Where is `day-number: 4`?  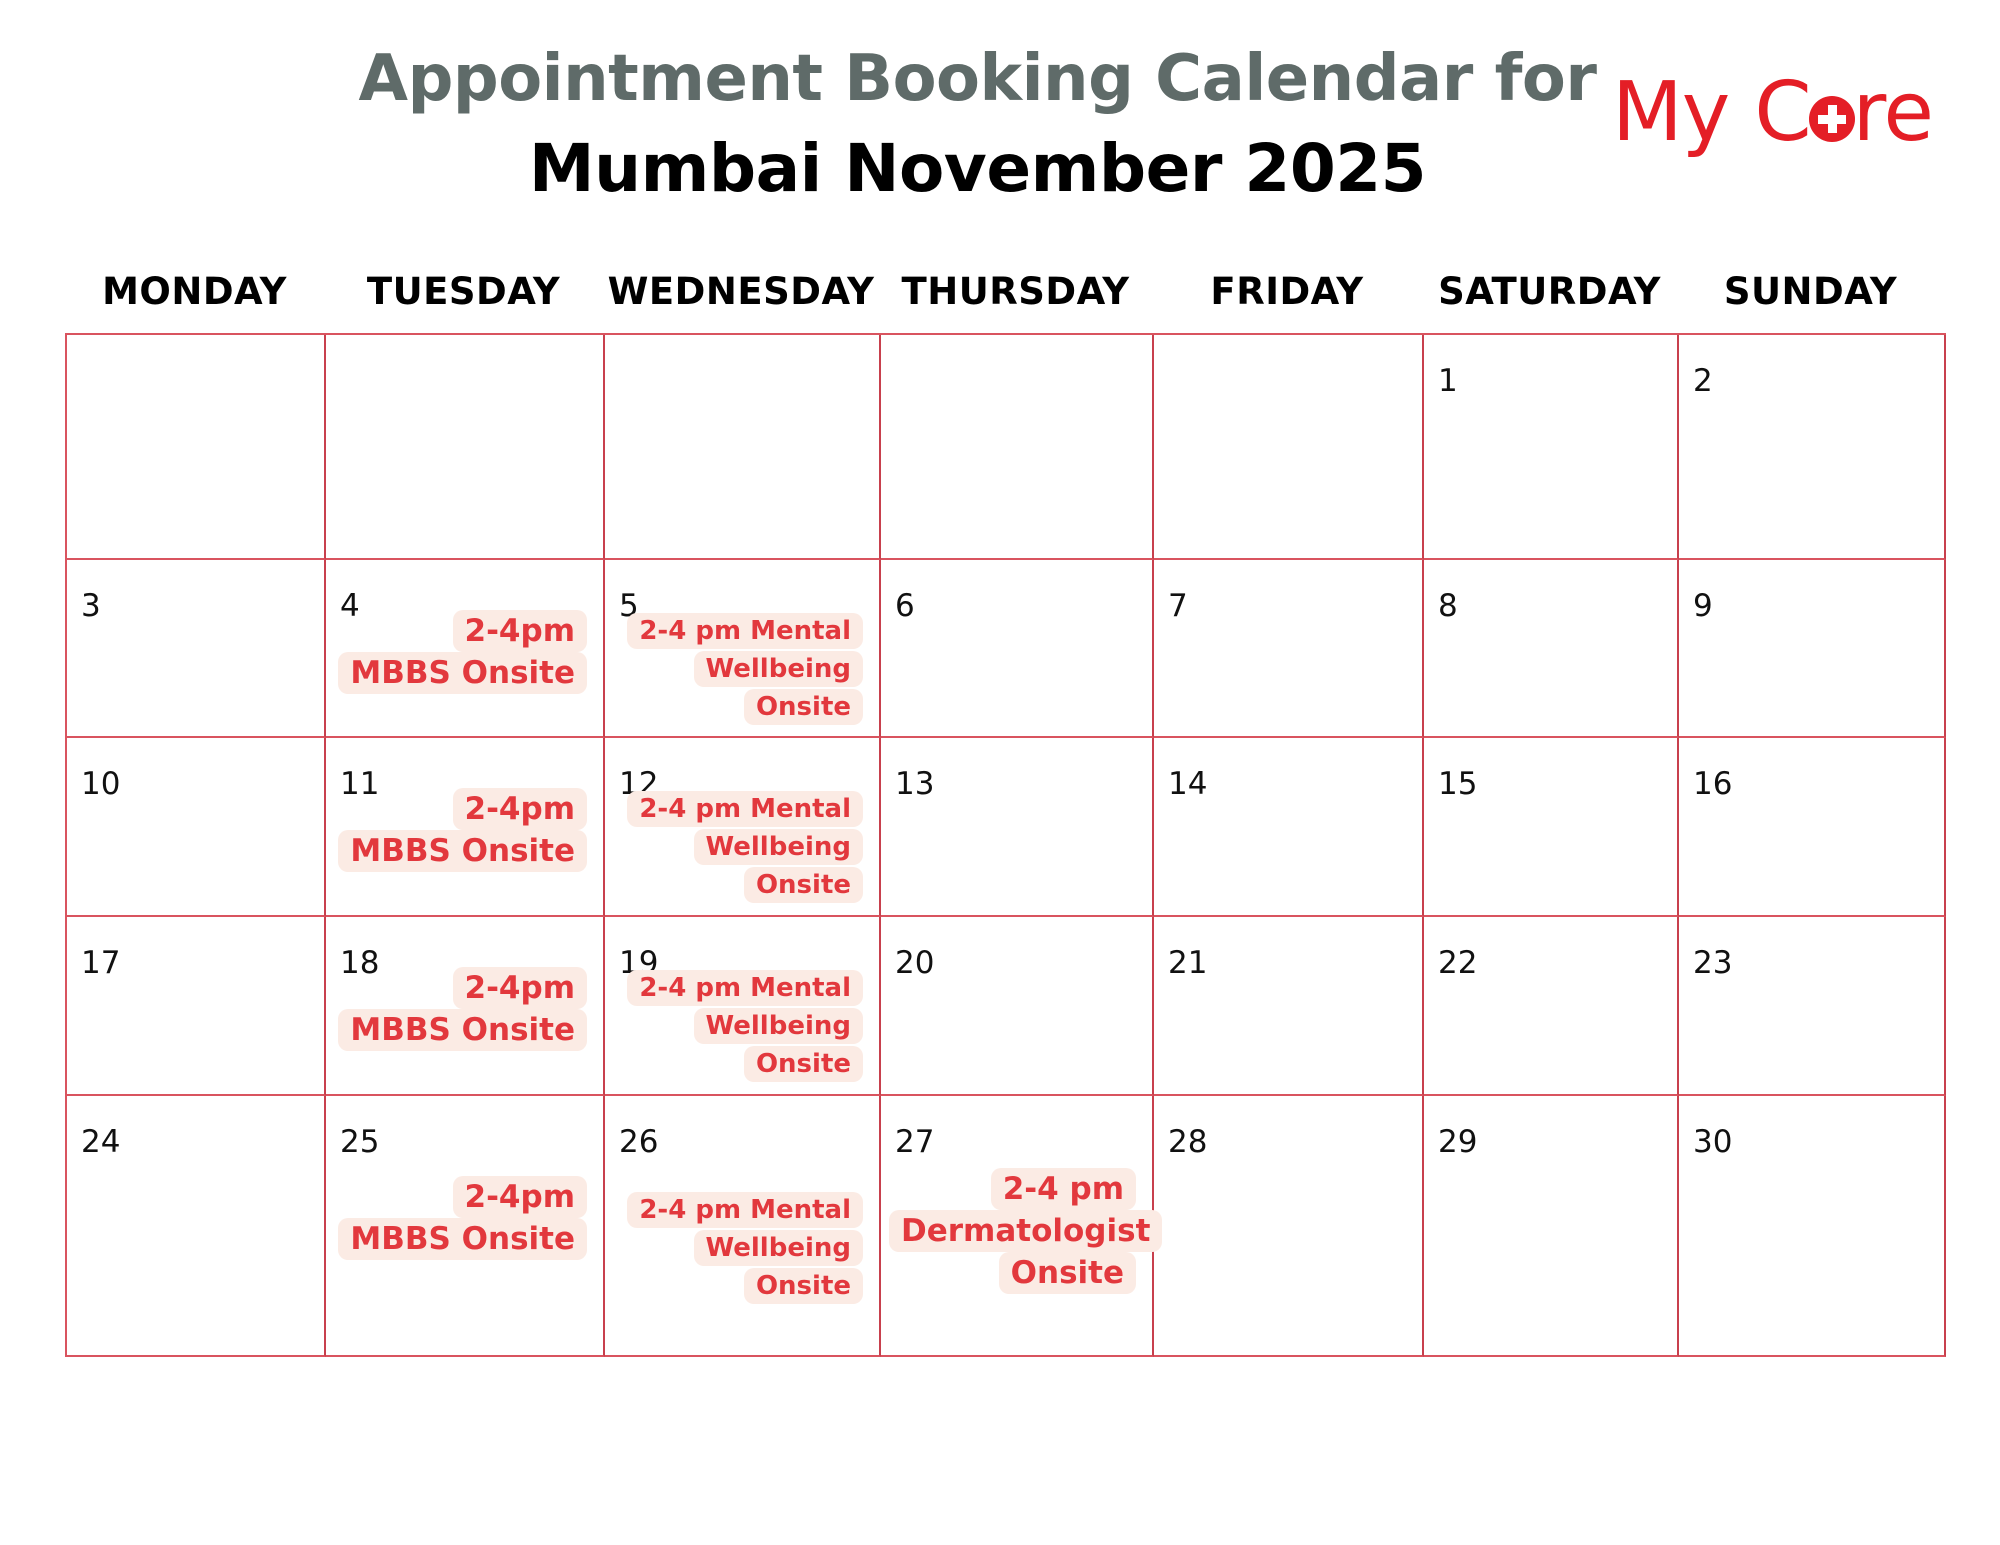 day-number: 4 is located at coordinates (350, 606).